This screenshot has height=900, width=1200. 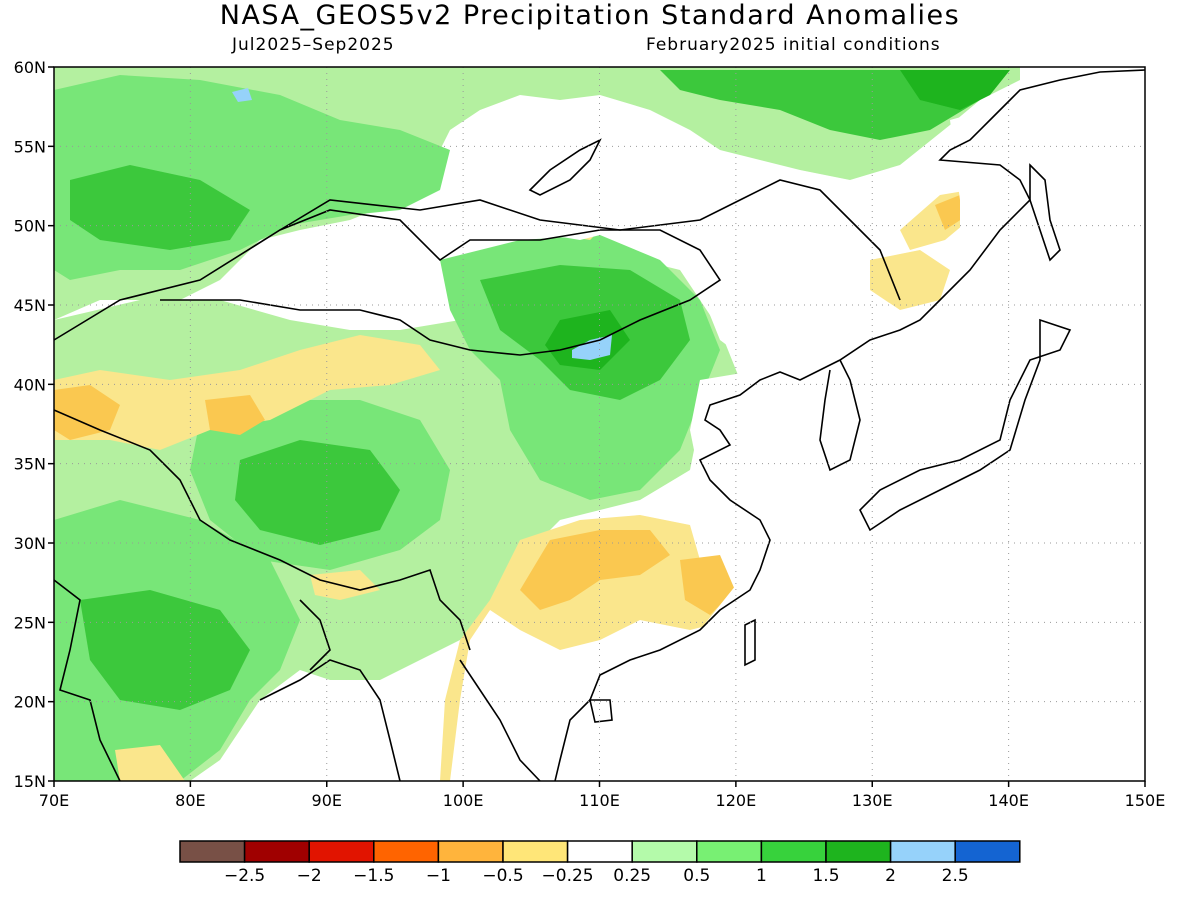 What do you see at coordinates (696, 876) in the screenshot?
I see `colorbar-label: 0.5` at bounding box center [696, 876].